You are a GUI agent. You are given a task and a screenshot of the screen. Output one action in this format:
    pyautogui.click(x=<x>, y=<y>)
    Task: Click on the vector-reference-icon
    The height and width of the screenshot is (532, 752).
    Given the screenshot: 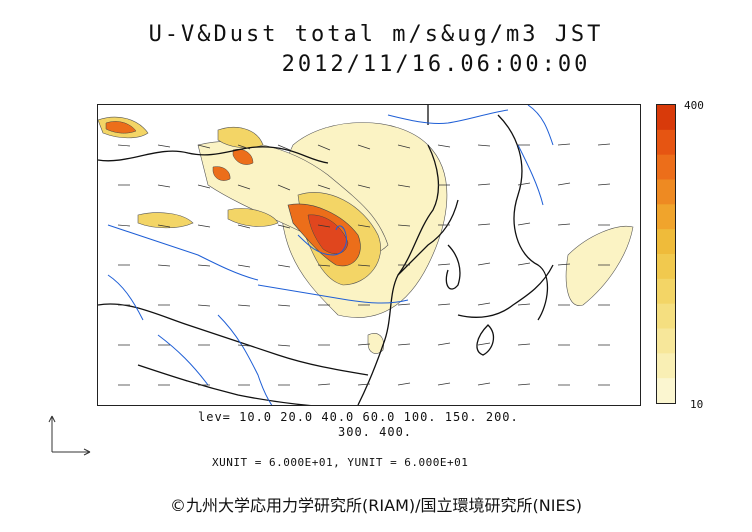 What is the action you would take?
    pyautogui.click(x=71, y=435)
    